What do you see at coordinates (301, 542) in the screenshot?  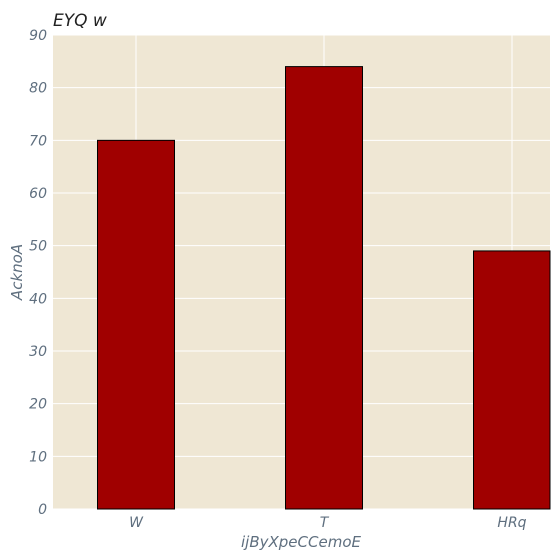 I see `x-axis-label: ijByXpeCCemoE` at bounding box center [301, 542].